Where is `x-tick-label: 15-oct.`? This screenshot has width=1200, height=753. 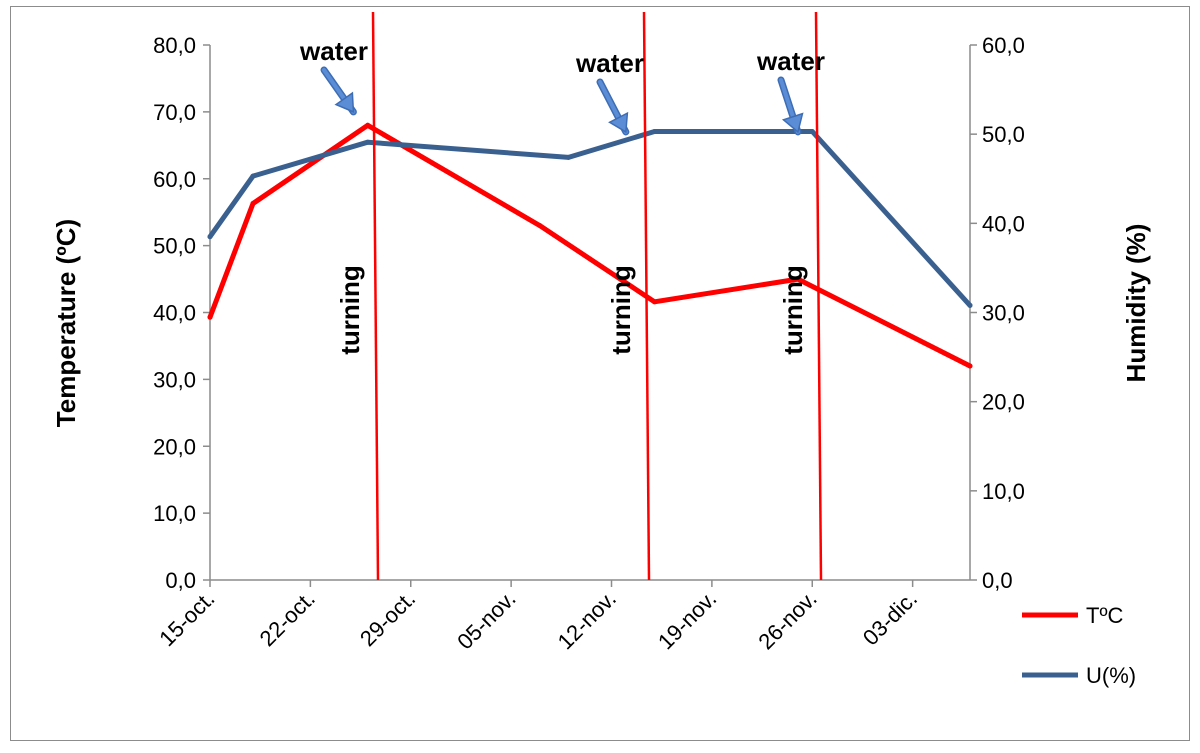
x-tick-label: 15-oct. is located at coordinates (186, 618).